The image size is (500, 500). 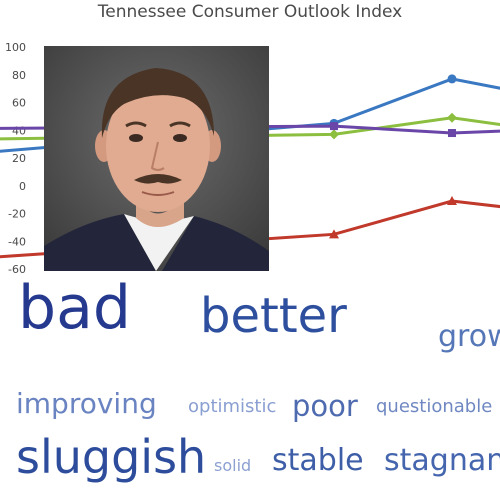 What do you see at coordinates (19, 75) in the screenshot?
I see `y-tick-label: 80` at bounding box center [19, 75].